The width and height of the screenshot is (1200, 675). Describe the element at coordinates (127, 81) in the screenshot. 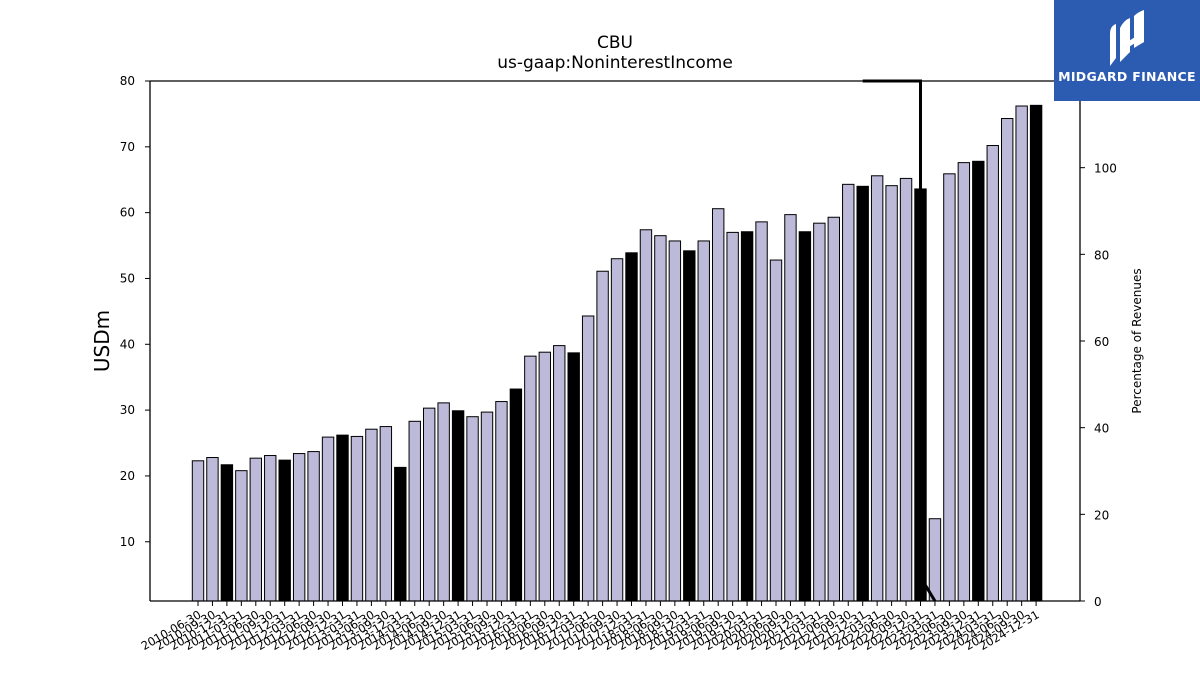

I see `y-tick-label-left: 80` at that location.